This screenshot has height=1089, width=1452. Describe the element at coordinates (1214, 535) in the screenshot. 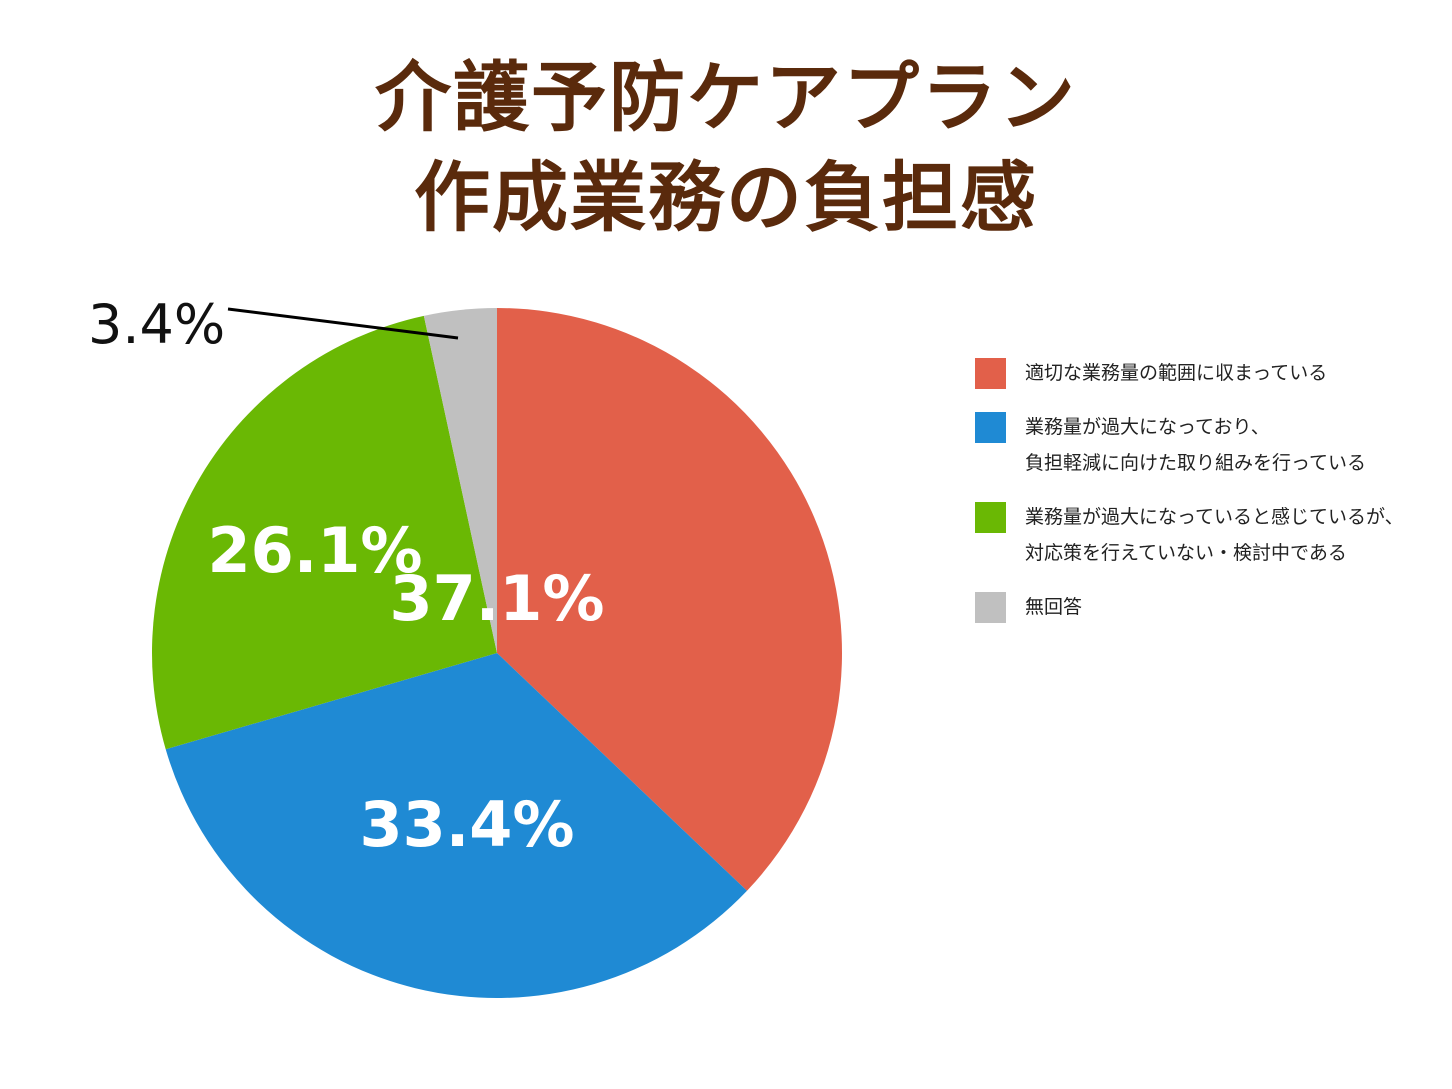

I see `legend-label: 業務量が過大になっていると感じているが、 対応策を行えていない・検討中である` at that location.